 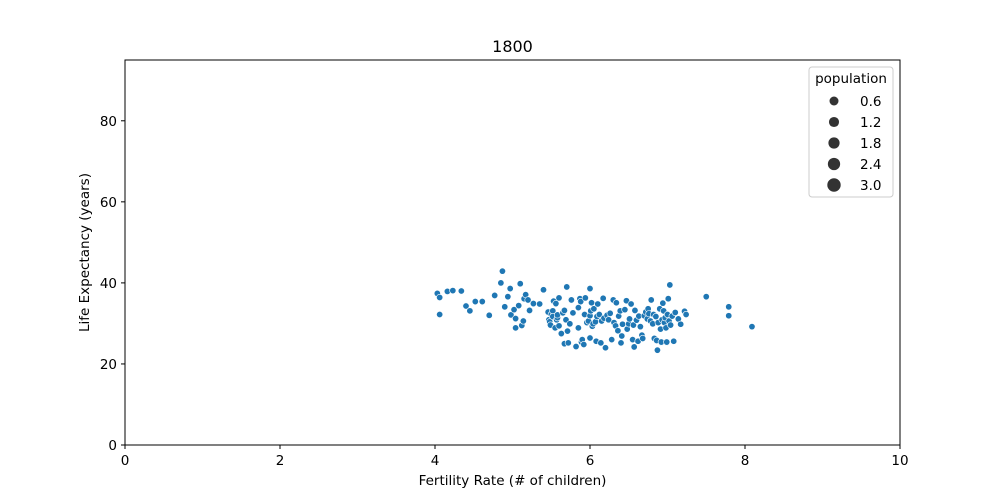 I want to click on legend-title: population, so click(x=851, y=79).